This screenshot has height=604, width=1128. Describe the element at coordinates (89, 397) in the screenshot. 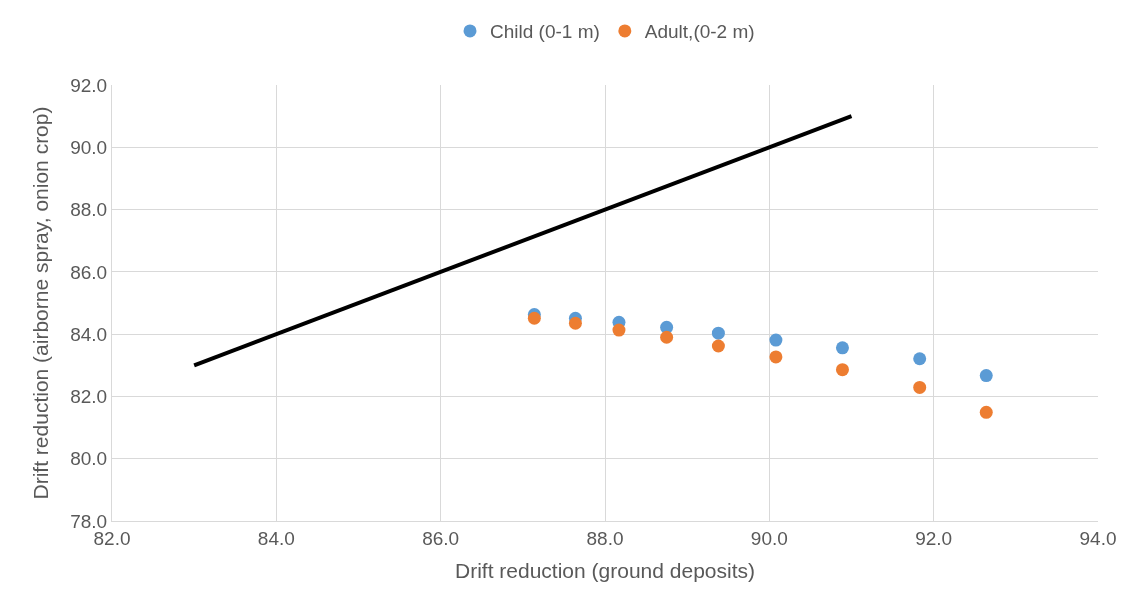

I see `y-tick-label: 82.0` at that location.